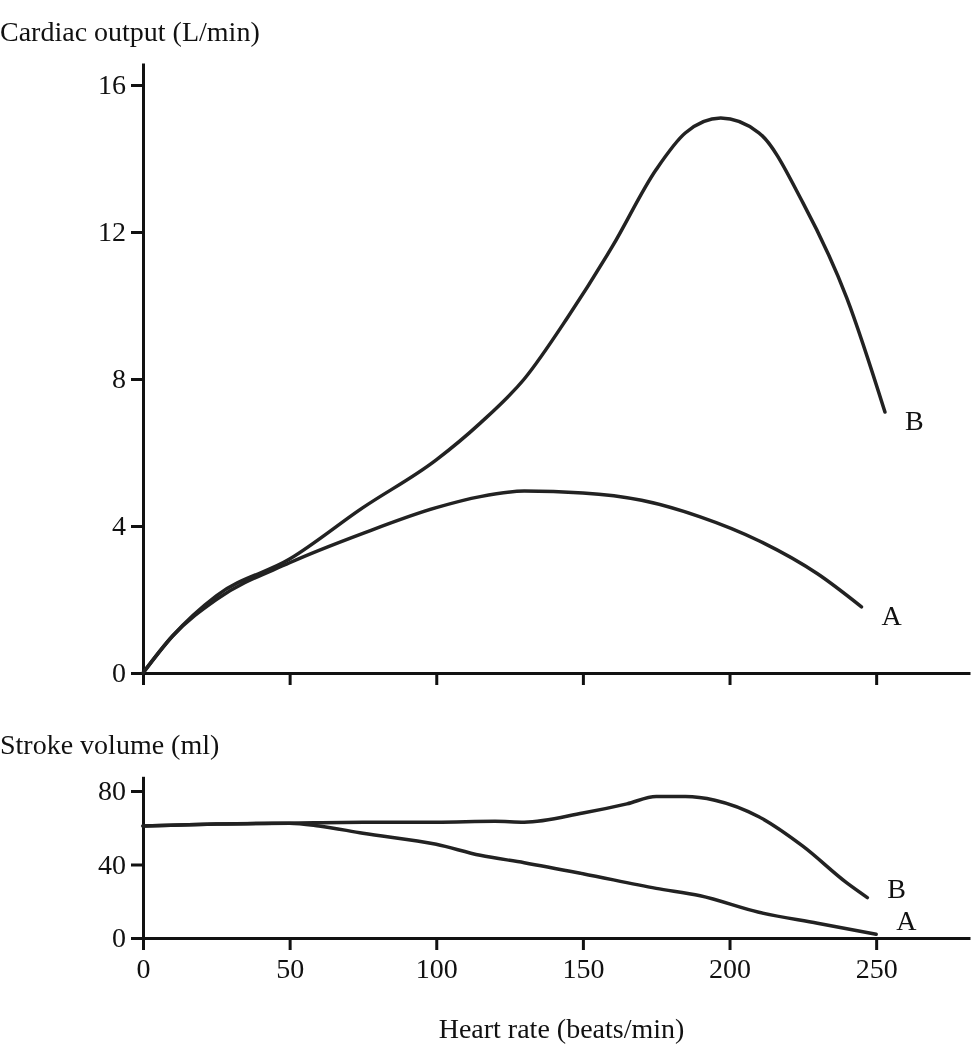 Image resolution: width=971 pixels, height=1053 pixels. Describe the element at coordinates (143, 969) in the screenshot. I see `x-tick-label: 0` at that location.